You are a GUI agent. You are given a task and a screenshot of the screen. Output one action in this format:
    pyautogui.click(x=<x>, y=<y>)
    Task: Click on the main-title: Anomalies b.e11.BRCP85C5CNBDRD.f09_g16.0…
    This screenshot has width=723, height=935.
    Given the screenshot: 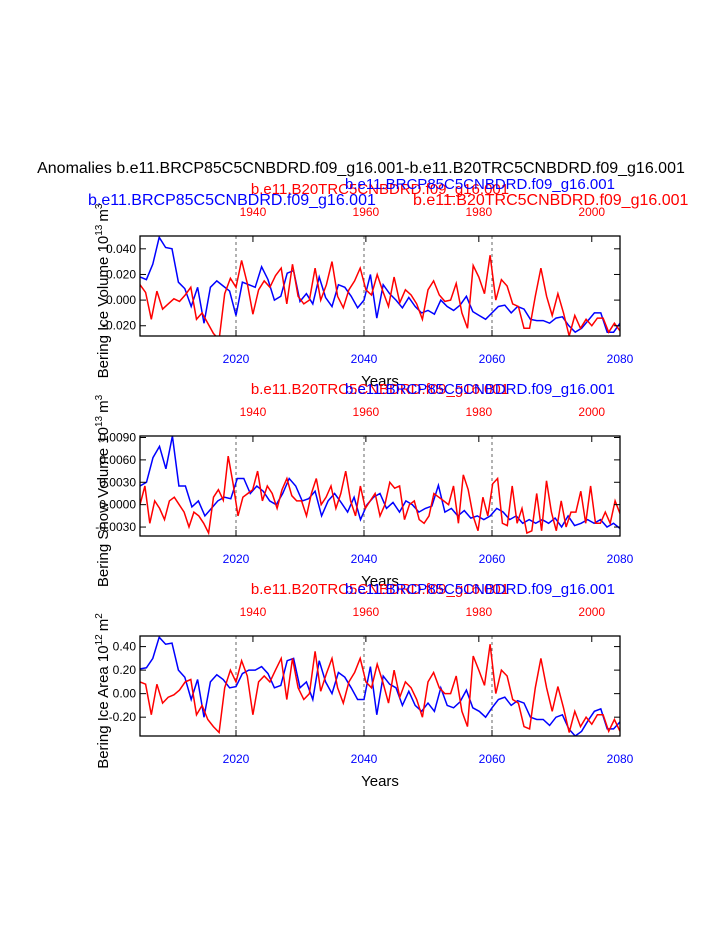 What is the action you would take?
    pyautogui.click(x=361, y=168)
    